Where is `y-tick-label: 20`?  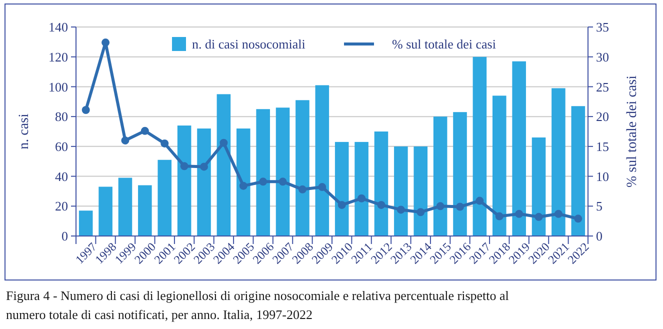
y-tick-label: 20 is located at coordinates (61, 206).